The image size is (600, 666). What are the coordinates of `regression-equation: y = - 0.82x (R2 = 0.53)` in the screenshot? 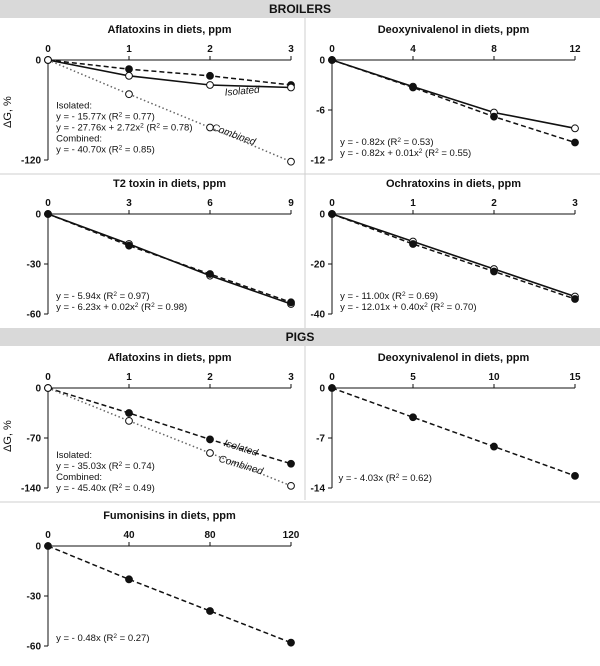 It's located at (386, 143).